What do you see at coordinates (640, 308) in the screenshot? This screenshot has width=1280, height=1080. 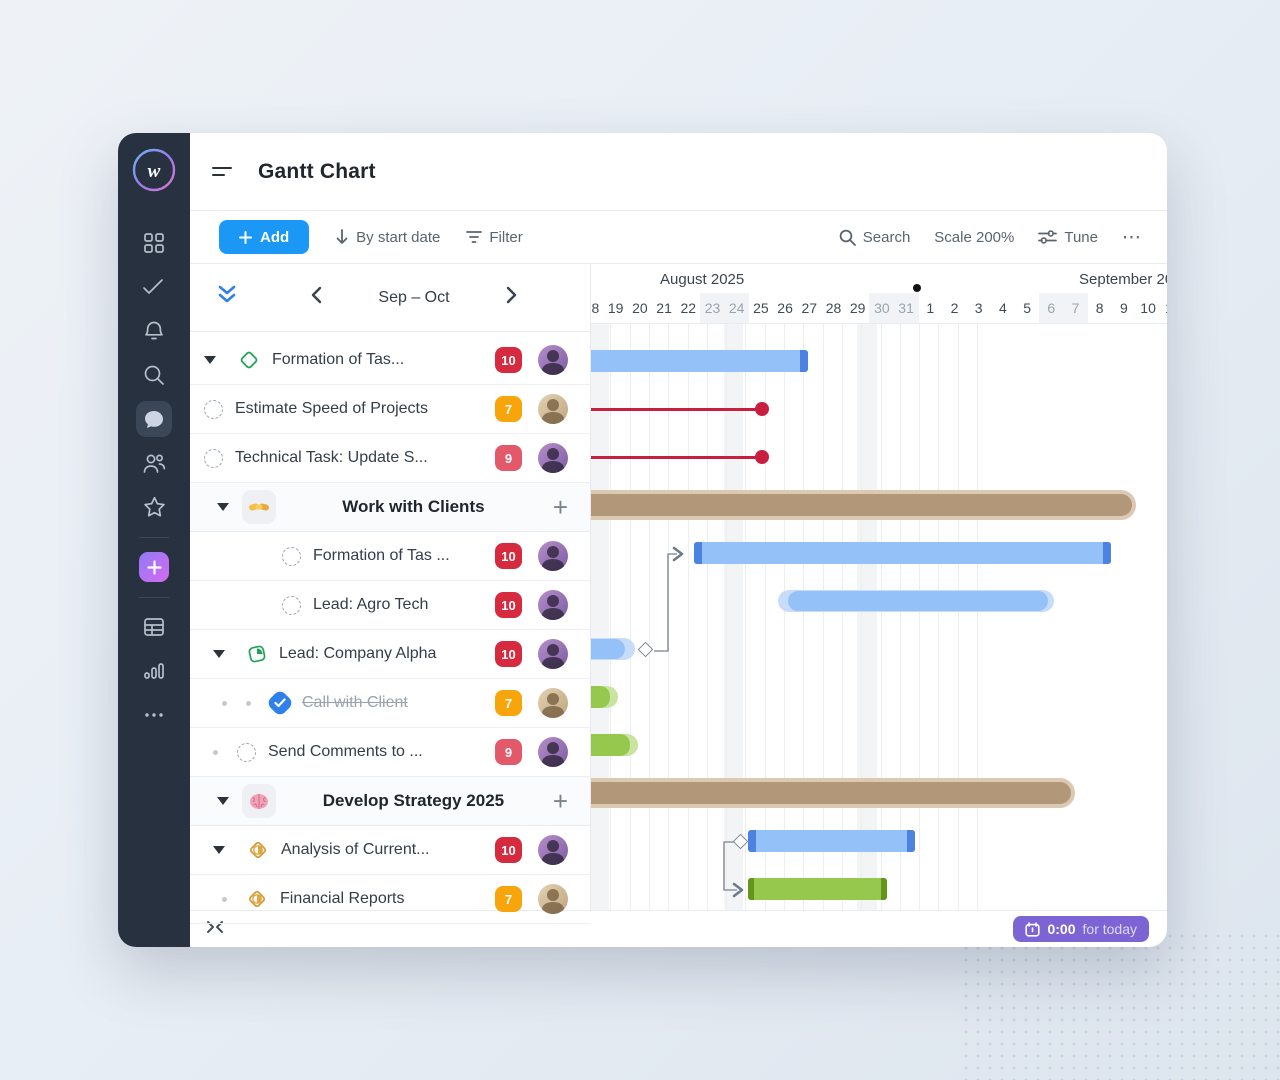 I see `day-cell-aug-20: 20` at bounding box center [640, 308].